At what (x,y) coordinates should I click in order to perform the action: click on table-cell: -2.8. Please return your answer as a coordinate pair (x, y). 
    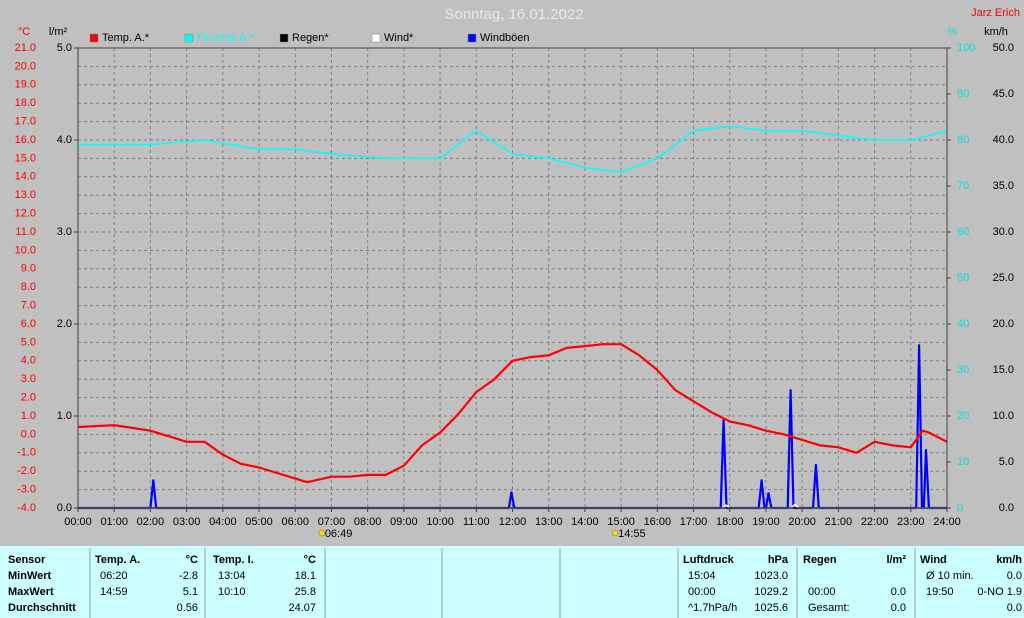
    Looking at the image, I should click on (188, 576).